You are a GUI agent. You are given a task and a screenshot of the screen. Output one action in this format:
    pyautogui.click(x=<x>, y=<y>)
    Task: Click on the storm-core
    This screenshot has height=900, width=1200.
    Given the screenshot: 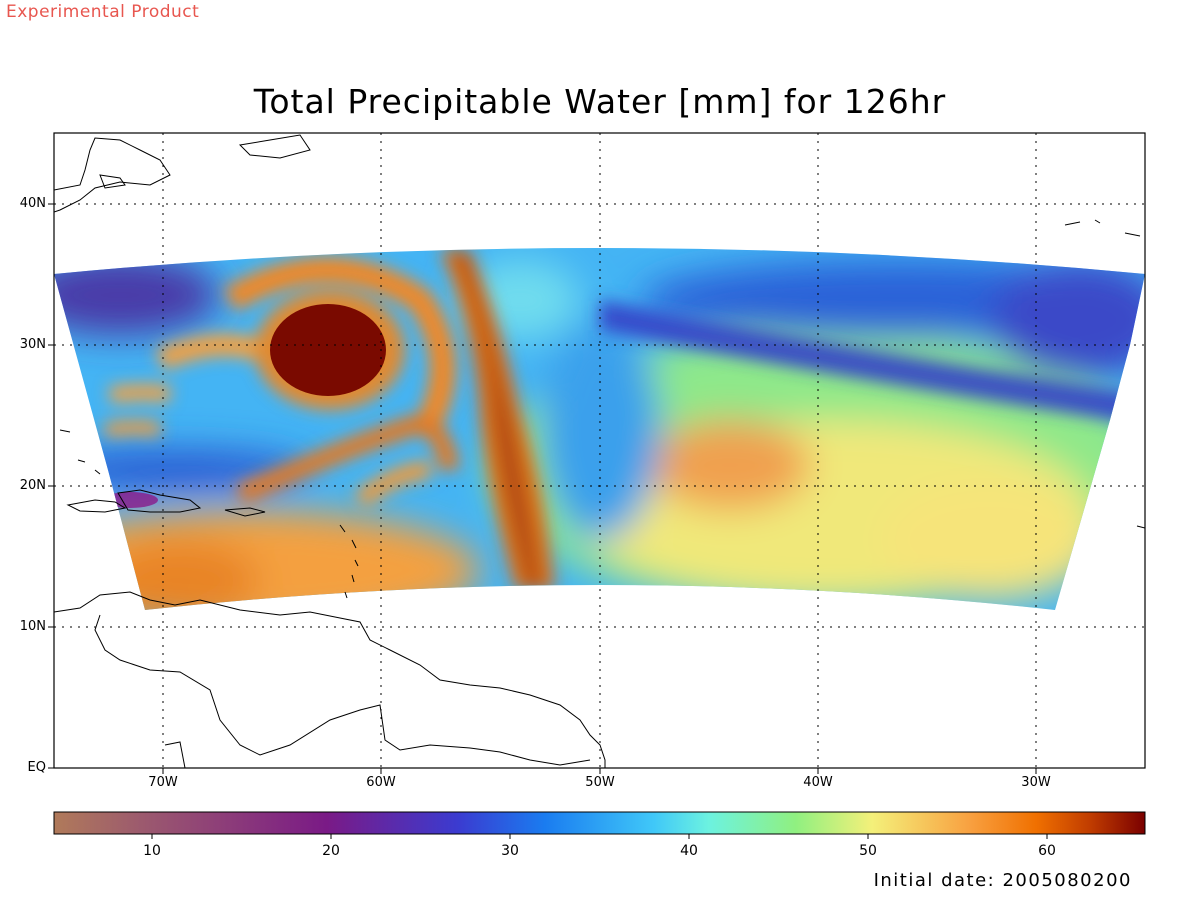 What is the action you would take?
    pyautogui.click(x=328, y=350)
    